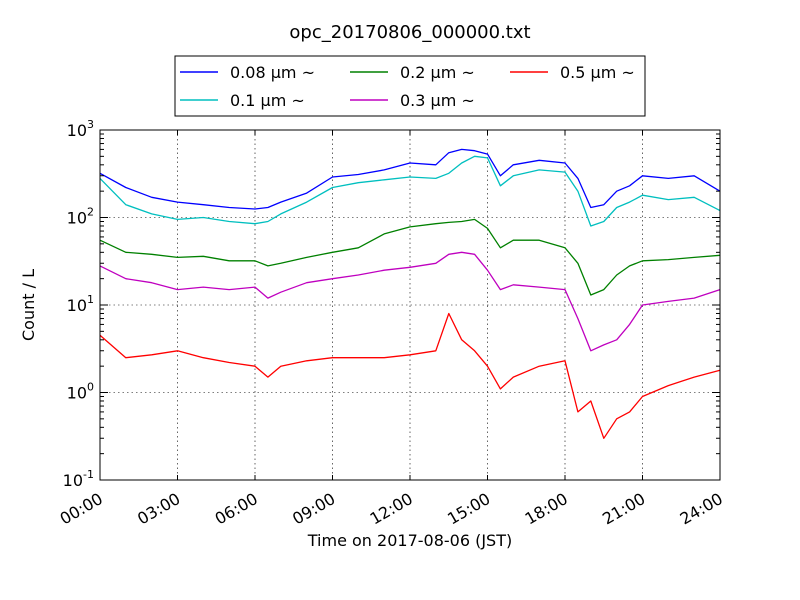  What do you see at coordinates (80, 392) in the screenshot?
I see `y-tick-label: 10⁰` at bounding box center [80, 392].